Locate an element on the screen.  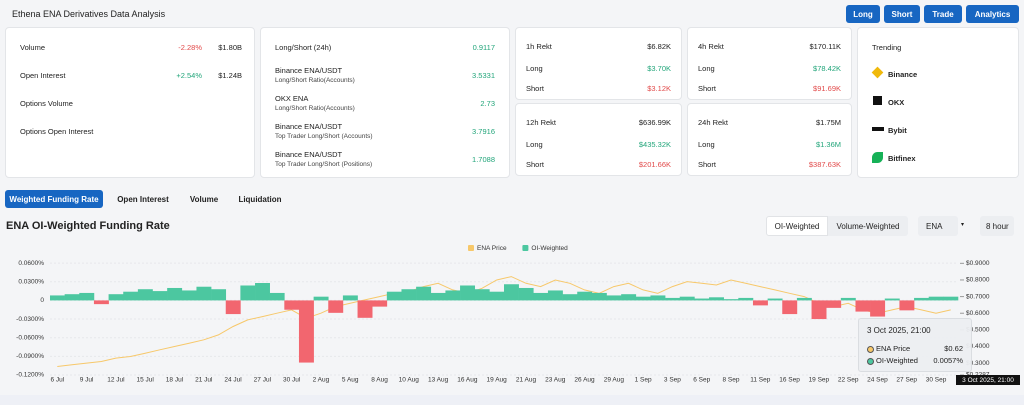
rekt-period: 24h Rekt is located at coordinates (713, 122).